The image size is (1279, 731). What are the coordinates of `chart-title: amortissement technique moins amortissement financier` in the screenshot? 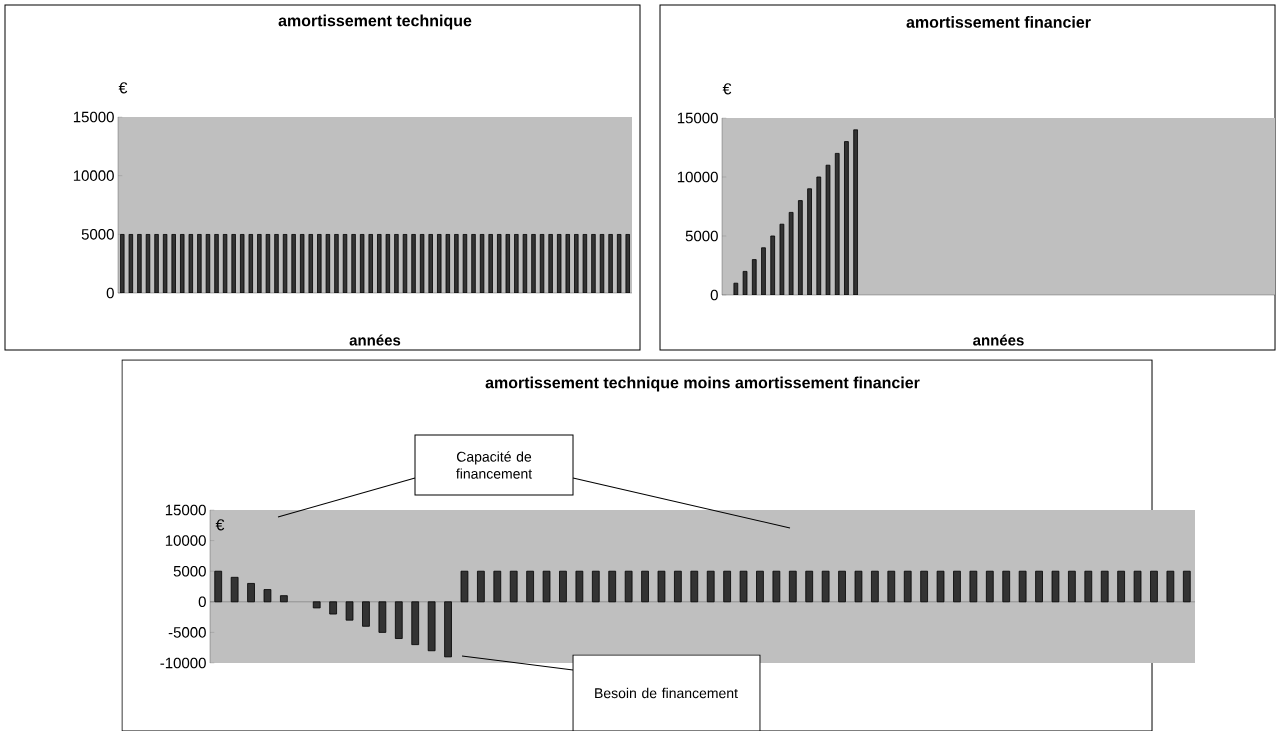 It's located at (702, 384).